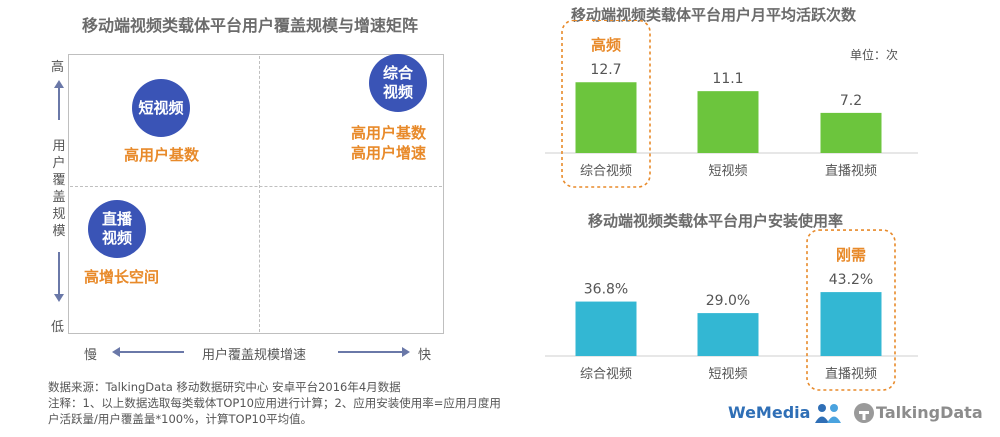  What do you see at coordinates (254, 355) in the screenshot?
I see `x-axis-label: 用户覆盖规模增速` at bounding box center [254, 355].